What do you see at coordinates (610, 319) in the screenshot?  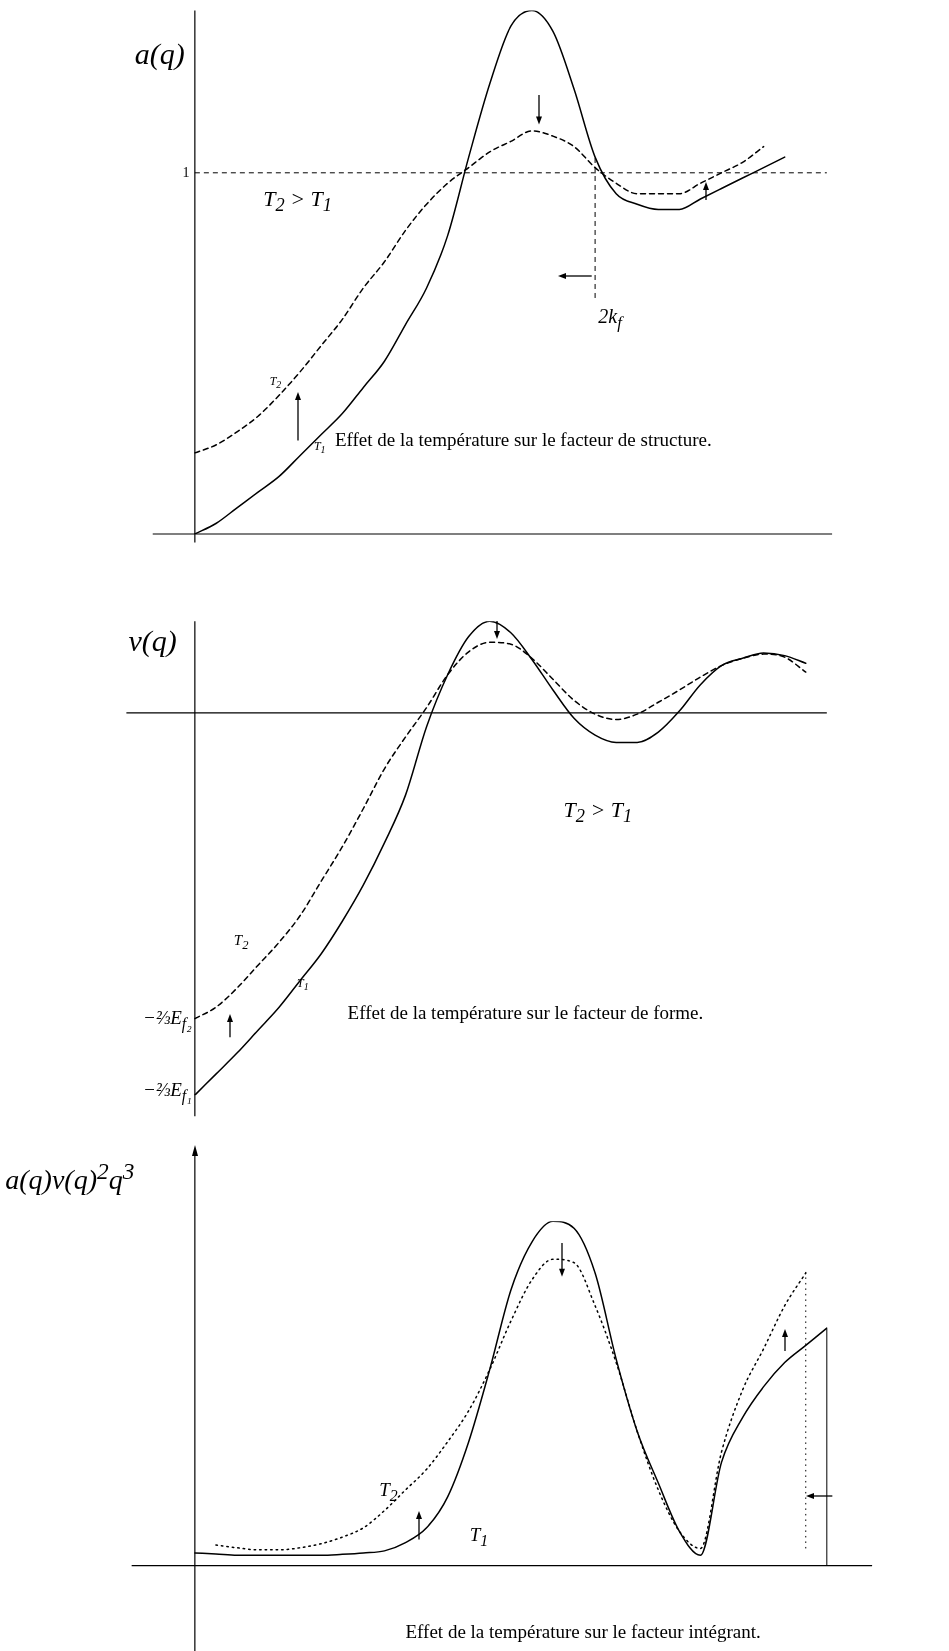 I see `annotation: 2k$_{f}$` at bounding box center [610, 319].